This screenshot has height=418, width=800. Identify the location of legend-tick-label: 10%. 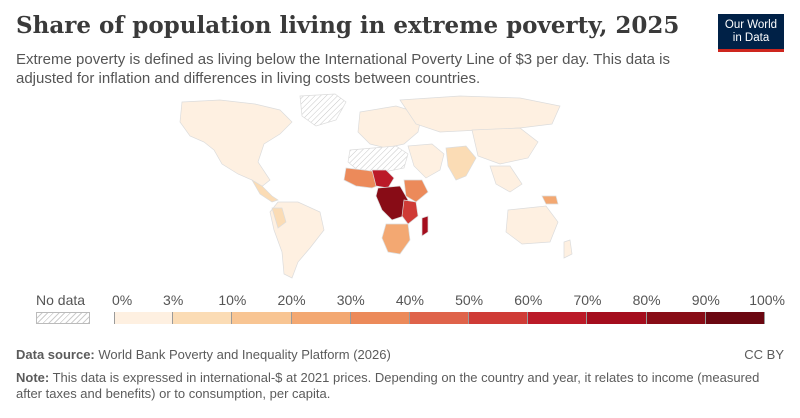
(232, 300).